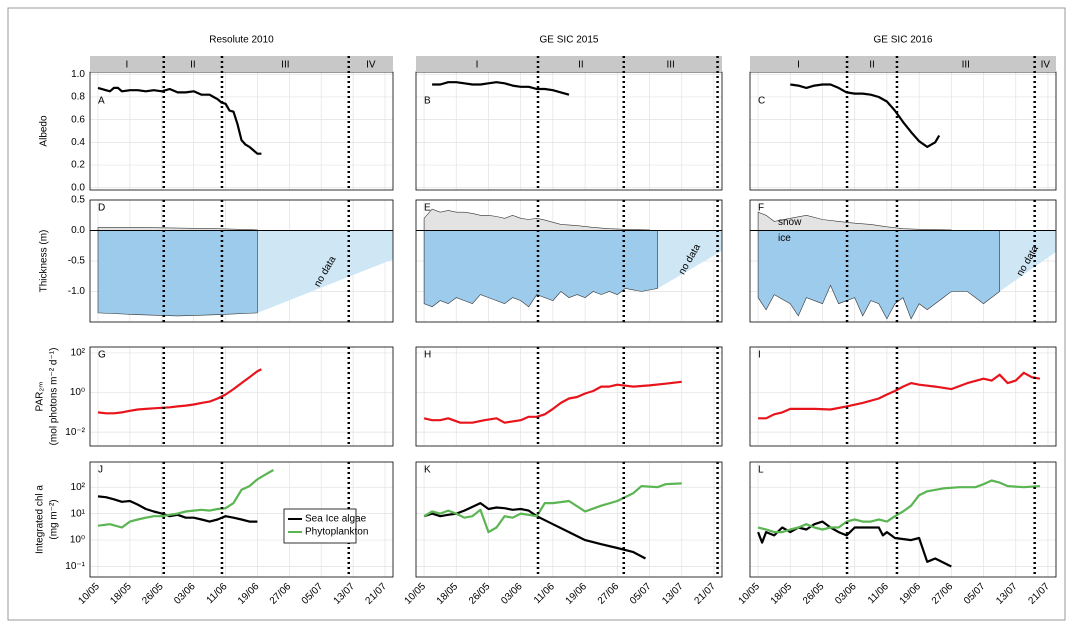 The image size is (1073, 628). Describe the element at coordinates (40, 397) in the screenshot. I see `y-axis-label: PAR₂ₘ` at that location.